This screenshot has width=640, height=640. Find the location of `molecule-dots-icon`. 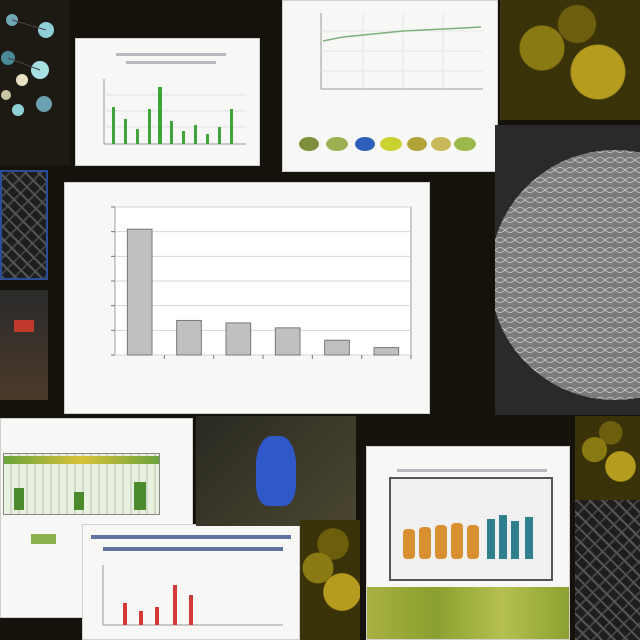

molecule-dots-icon is located at coordinates (27, 65).